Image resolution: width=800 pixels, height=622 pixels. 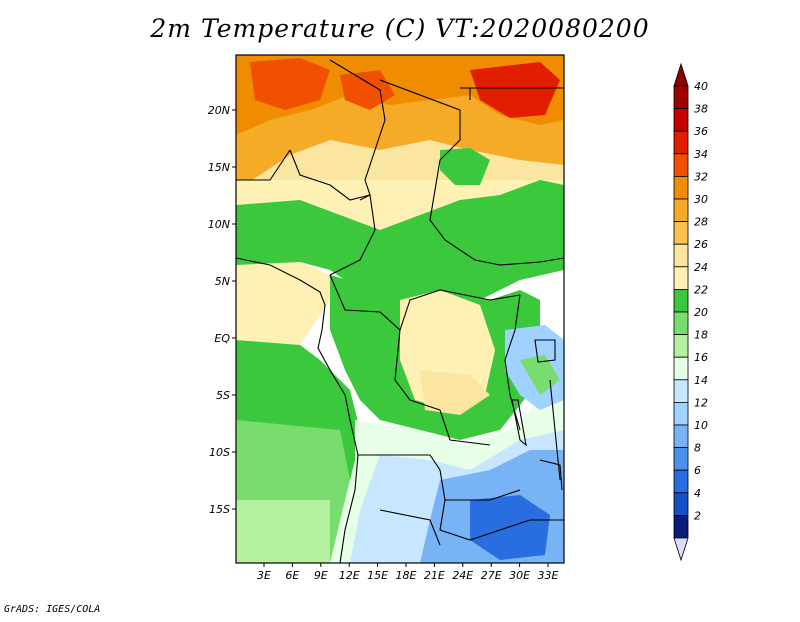 What do you see at coordinates (425, 302) in the screenshot?
I see `border-car-congo` at bounding box center [425, 302].